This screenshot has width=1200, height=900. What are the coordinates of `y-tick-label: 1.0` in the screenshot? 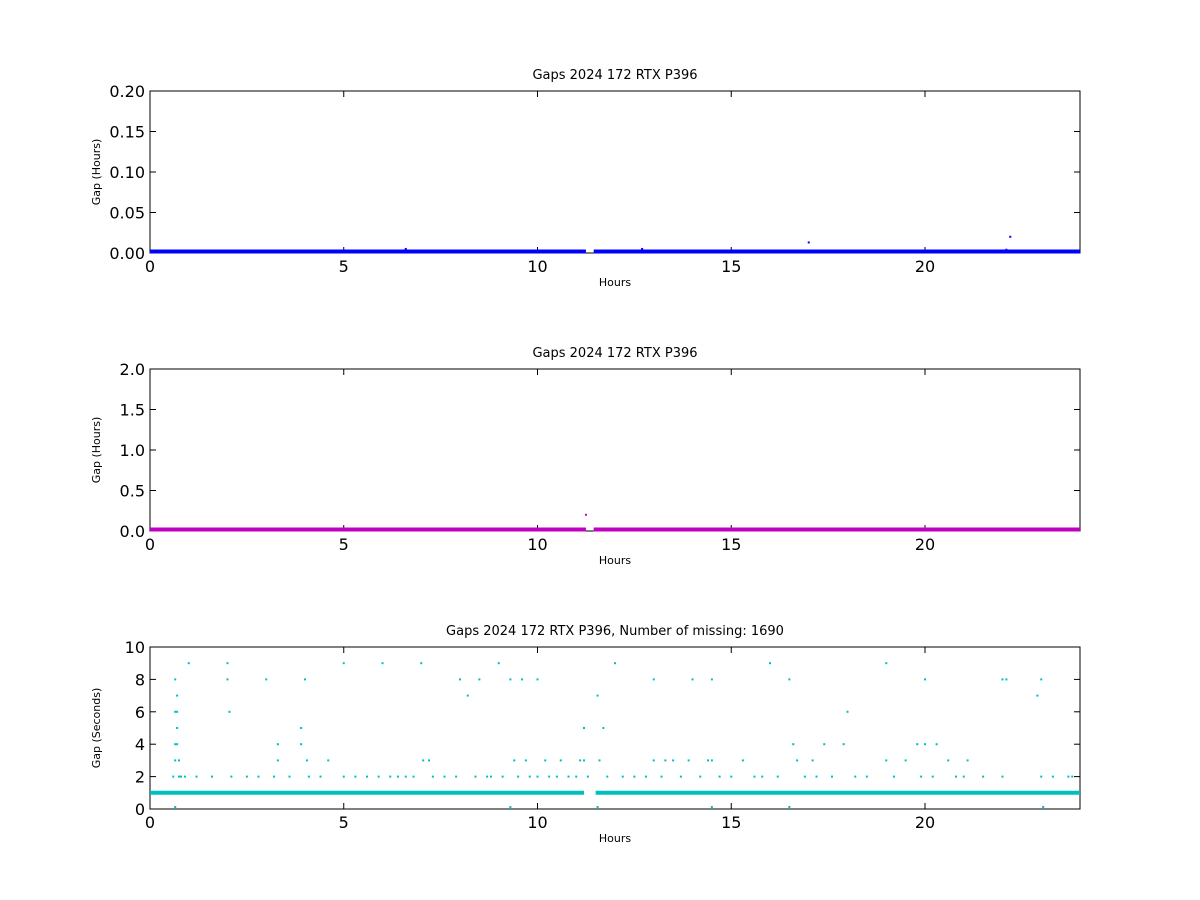 It's located at (132, 450).